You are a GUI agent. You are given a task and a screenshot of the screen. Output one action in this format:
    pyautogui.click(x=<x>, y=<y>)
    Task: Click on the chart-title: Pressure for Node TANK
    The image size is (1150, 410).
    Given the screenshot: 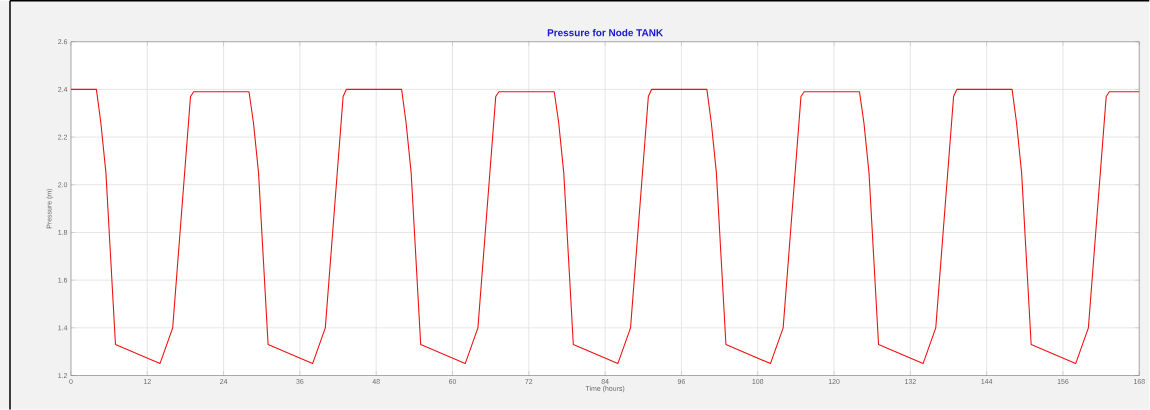 What is the action you would take?
    pyautogui.click(x=605, y=32)
    